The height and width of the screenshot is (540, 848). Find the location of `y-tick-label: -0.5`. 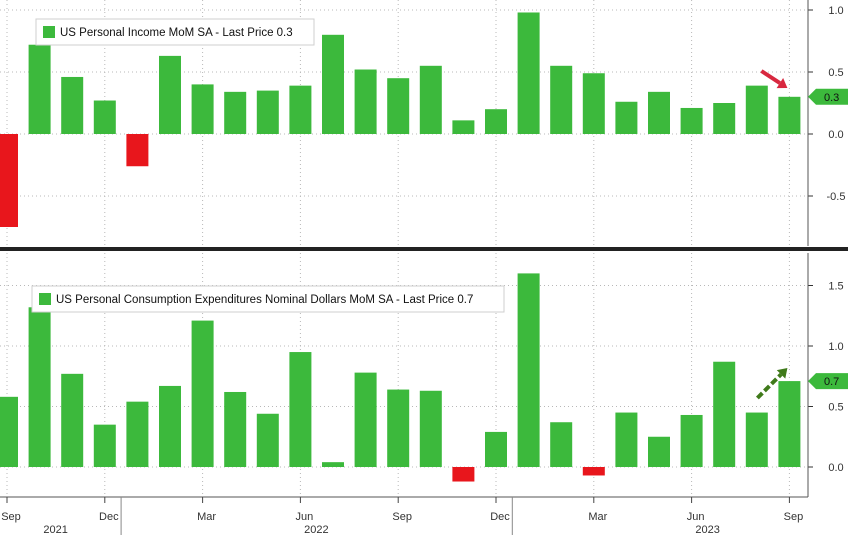

y-tick-label: -0.5 is located at coordinates (836, 197).